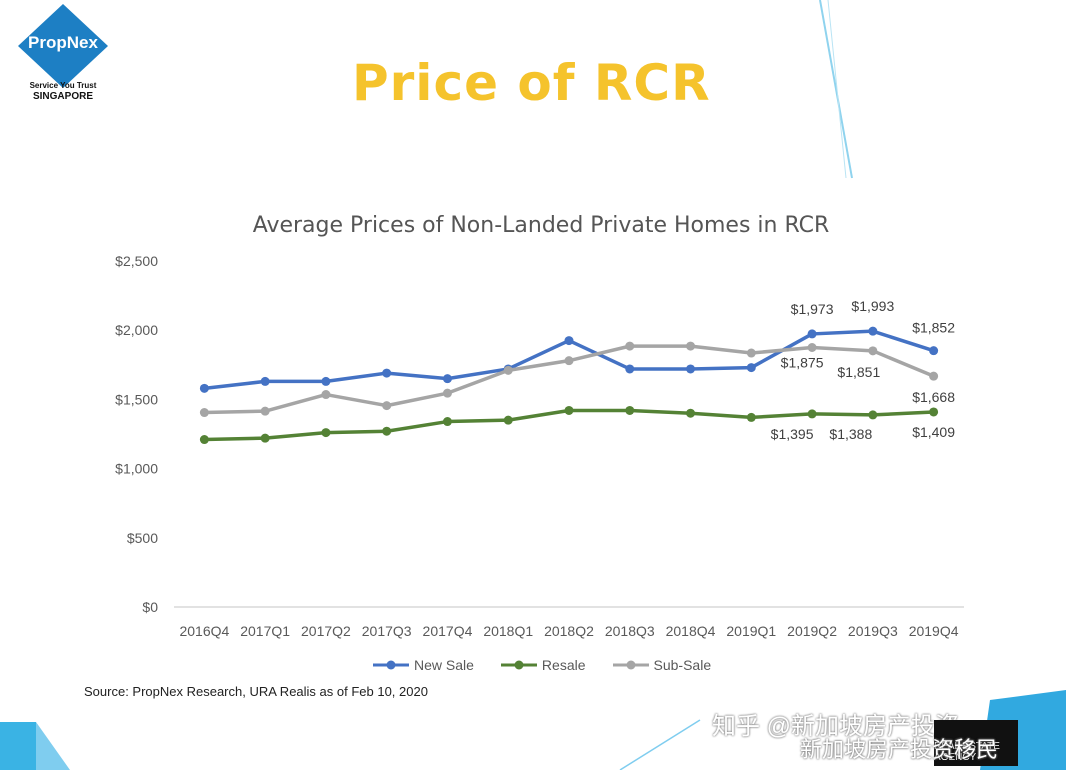 The height and width of the screenshot is (770, 1066). What do you see at coordinates (136, 469) in the screenshot?
I see `y-tick-label: $1,000` at bounding box center [136, 469].